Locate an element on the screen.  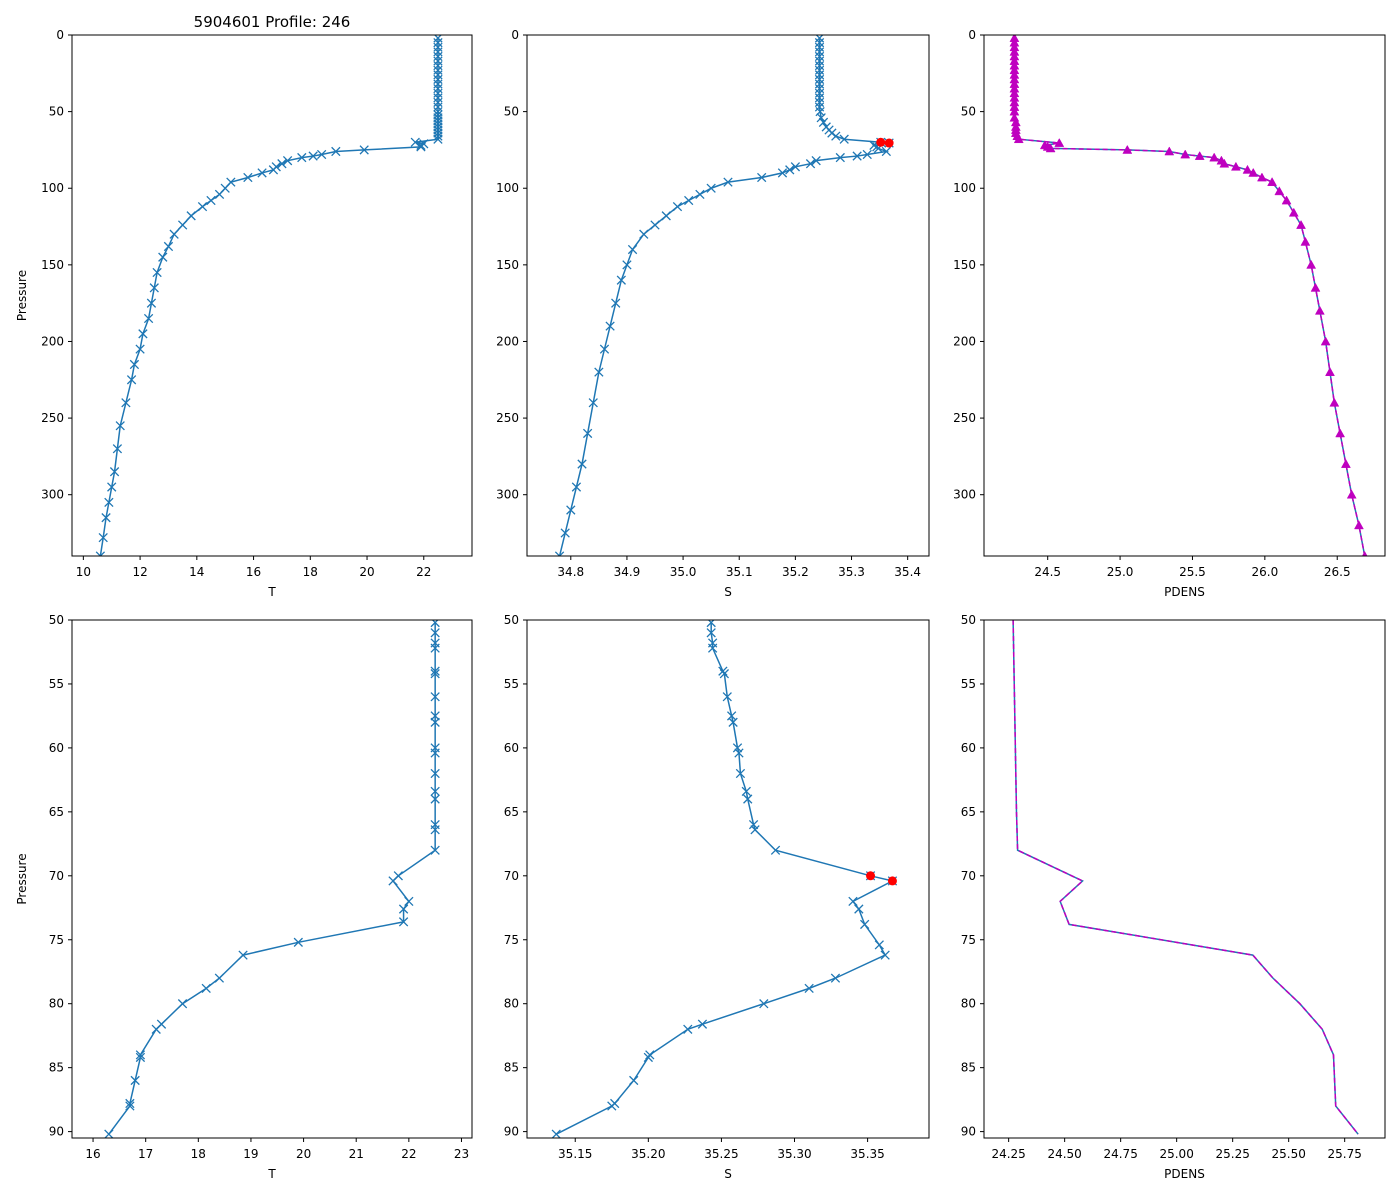
x-tick-label: 25.50 is located at coordinates (1288, 1154).